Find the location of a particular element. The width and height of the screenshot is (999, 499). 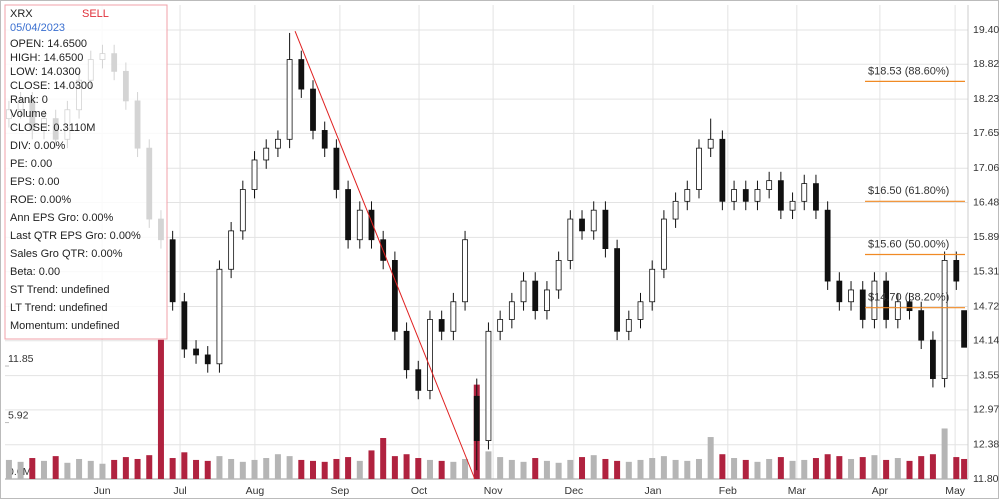

x-tick-label: May is located at coordinates (955, 491).